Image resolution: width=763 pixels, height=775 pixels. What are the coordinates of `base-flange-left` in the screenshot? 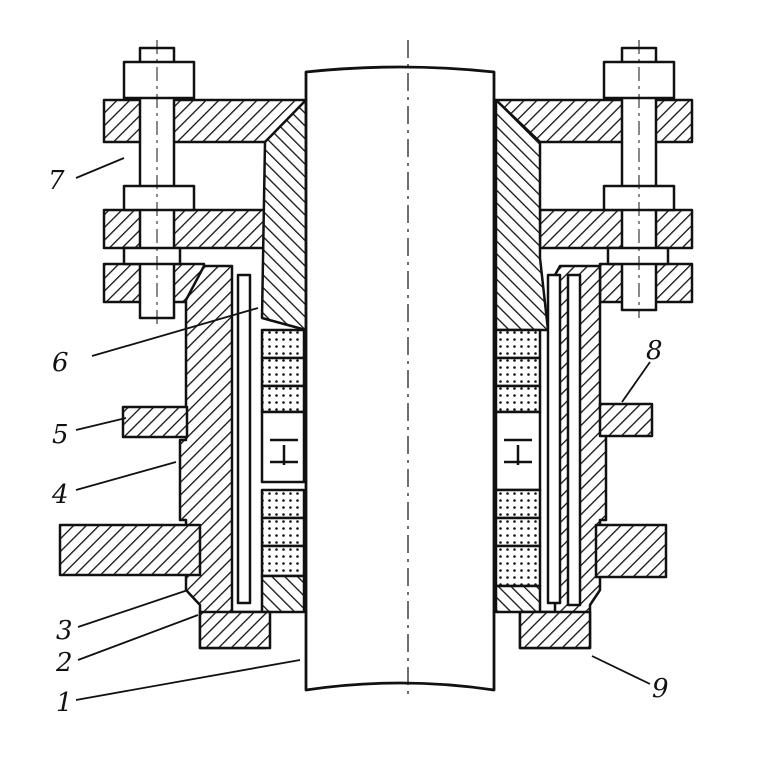 It's located at (130, 550).